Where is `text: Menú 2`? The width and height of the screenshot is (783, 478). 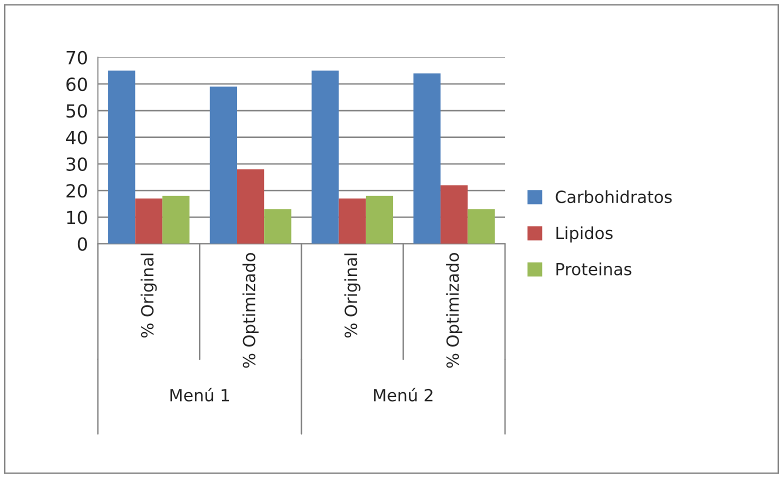 text: Menú 2 is located at coordinates (403, 395).